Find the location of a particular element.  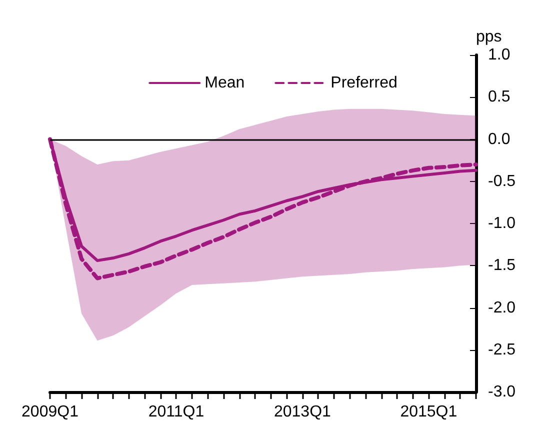

y-tick-label: -2.0 is located at coordinates (502, 307).